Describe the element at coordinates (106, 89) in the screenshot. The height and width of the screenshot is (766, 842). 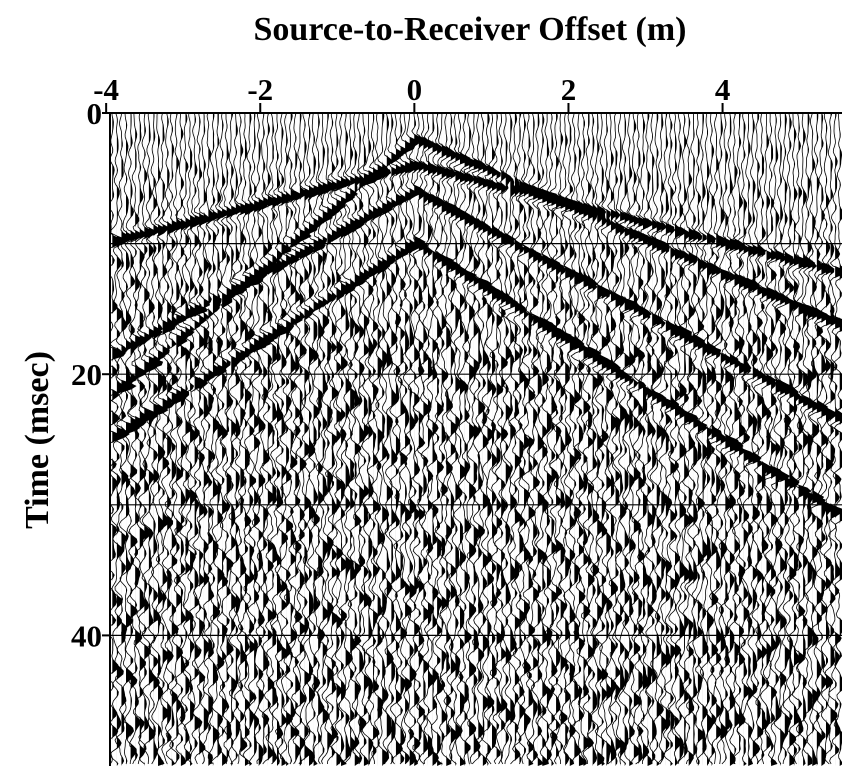
I see `x-tick-label: -4` at that location.